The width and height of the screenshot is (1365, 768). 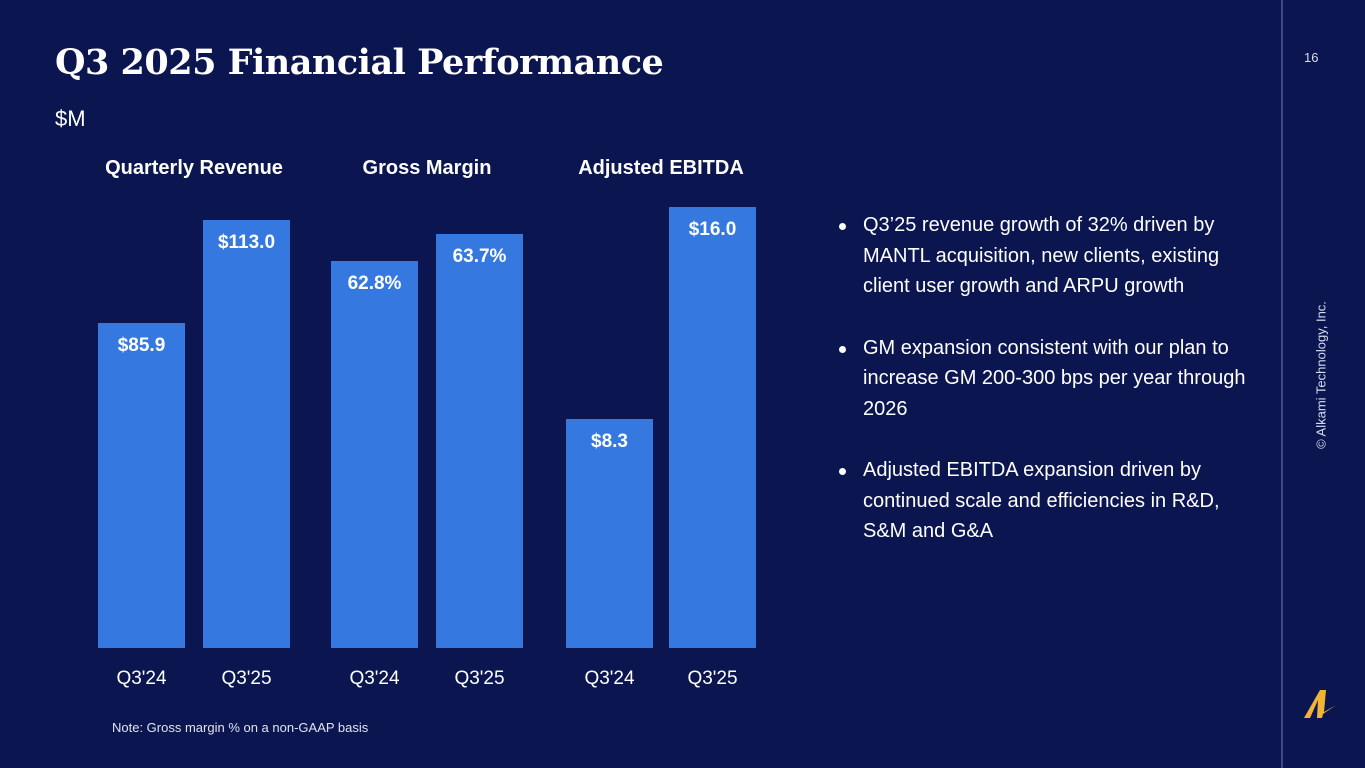 What do you see at coordinates (479, 257) in the screenshot?
I see `bar-value-label: 63.7%` at bounding box center [479, 257].